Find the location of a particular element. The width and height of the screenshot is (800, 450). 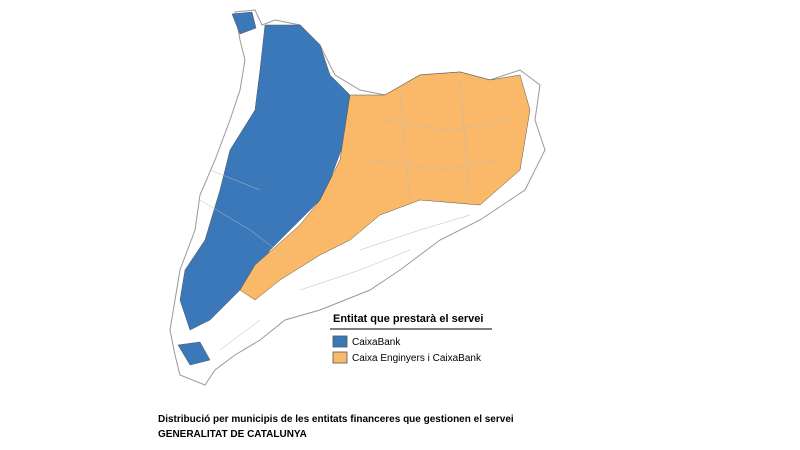

caption-source: GENERALITAT DE CATALUNYA is located at coordinates (232, 434).